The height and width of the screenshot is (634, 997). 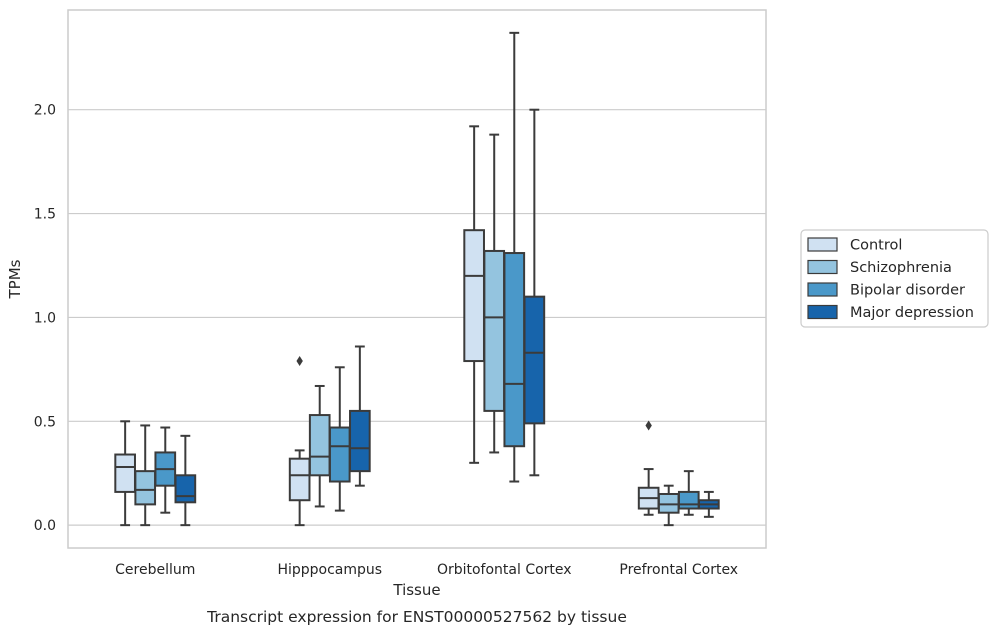 I want to click on legend-label: Control, so click(x=876, y=246).